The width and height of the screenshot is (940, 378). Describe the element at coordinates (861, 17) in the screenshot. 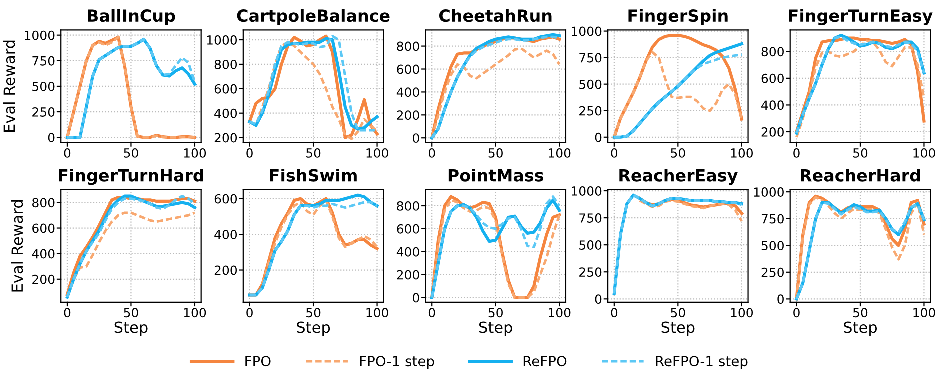

I see `chart-title: FingerTurnEasy` at that location.